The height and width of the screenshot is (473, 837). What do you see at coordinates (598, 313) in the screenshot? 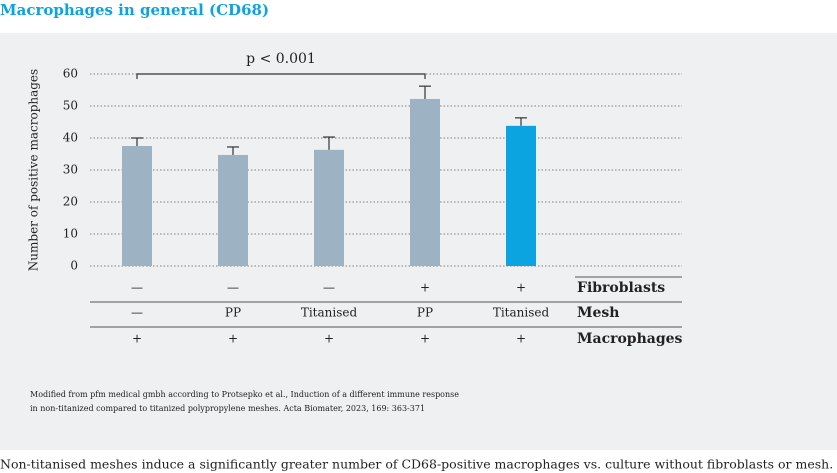
I see `row-label: Mesh` at bounding box center [598, 313].